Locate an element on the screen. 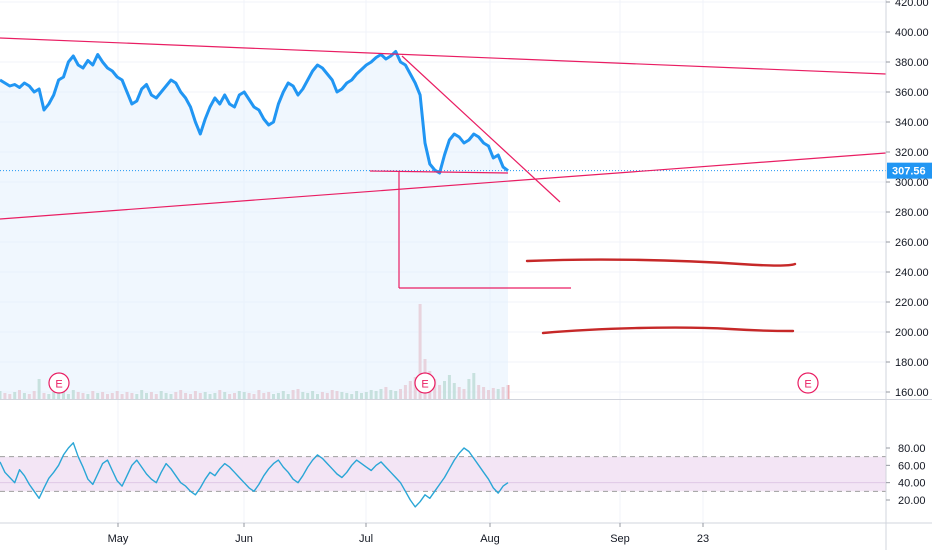  rsi-series is located at coordinates (254, 475).